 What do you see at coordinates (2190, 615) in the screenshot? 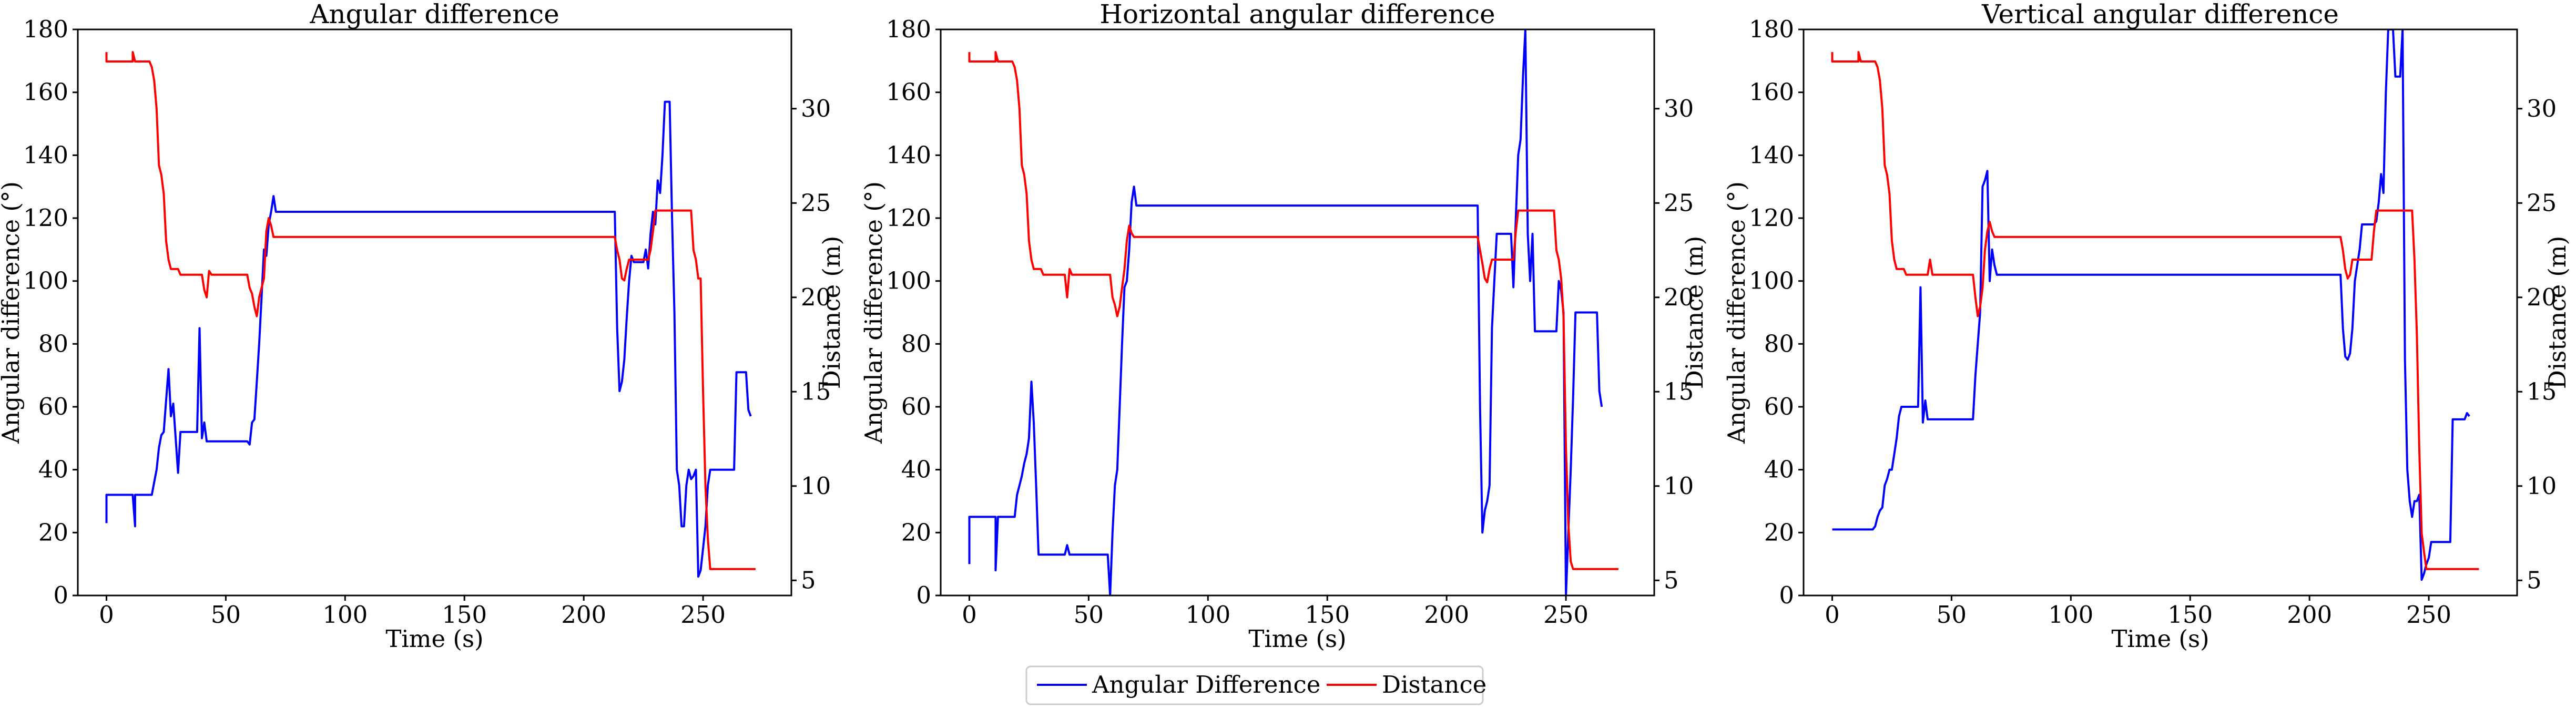
I see `chart-3-x-tick-label: 150` at bounding box center [2190, 615].